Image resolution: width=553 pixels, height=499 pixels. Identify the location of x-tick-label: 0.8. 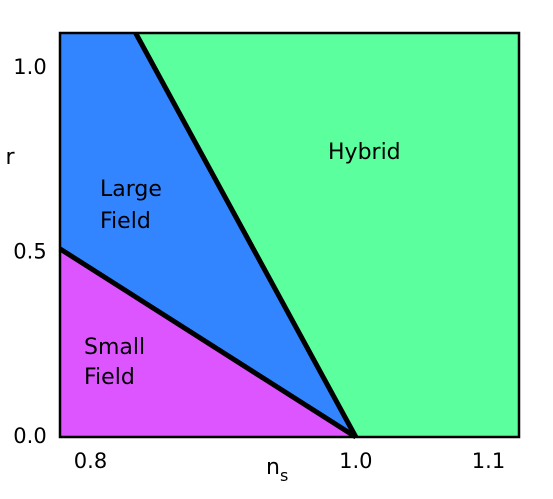
(90, 461).